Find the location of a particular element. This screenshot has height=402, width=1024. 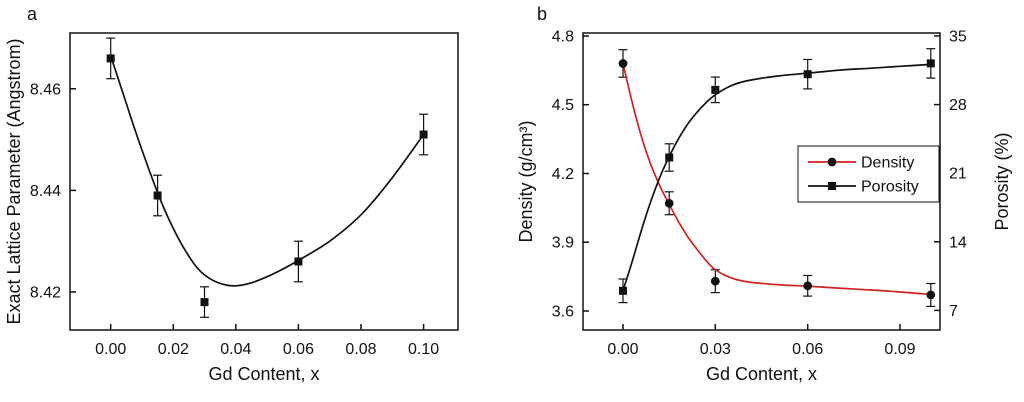

legend-circle-marker is located at coordinates (832, 162).